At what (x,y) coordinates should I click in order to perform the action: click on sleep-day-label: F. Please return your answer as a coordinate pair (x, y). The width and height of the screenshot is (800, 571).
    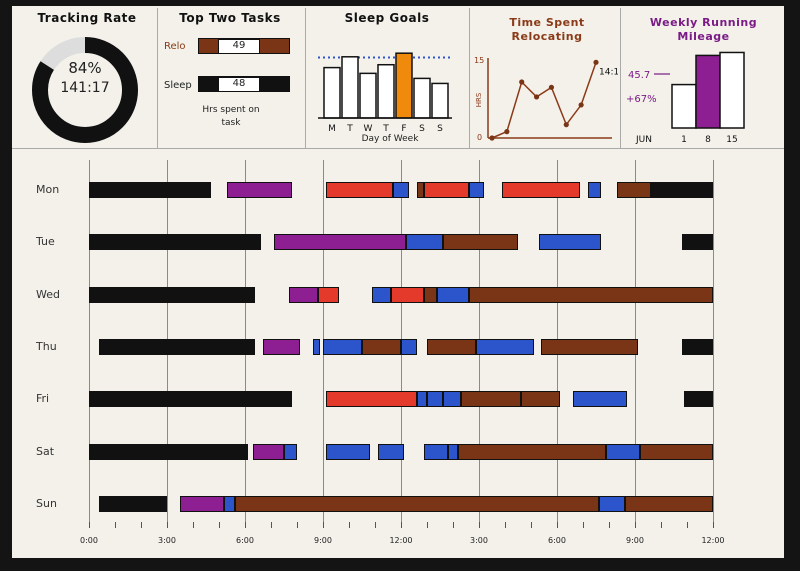
    Looking at the image, I should click on (403, 129).